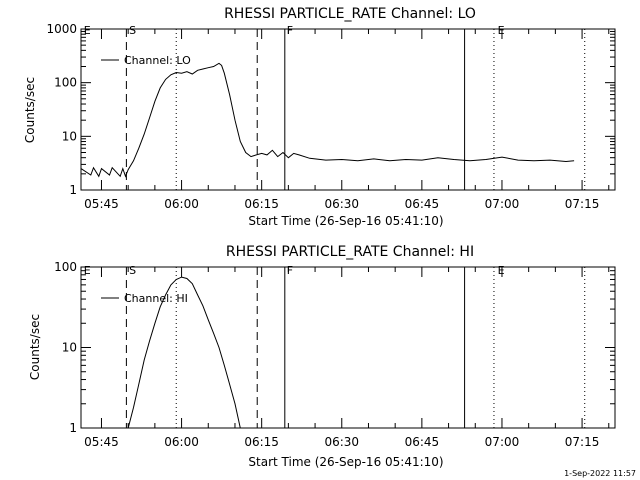  What do you see at coordinates (30, 110) in the screenshot?
I see `lo-y-axis-label: Counts/sec` at bounding box center [30, 110].